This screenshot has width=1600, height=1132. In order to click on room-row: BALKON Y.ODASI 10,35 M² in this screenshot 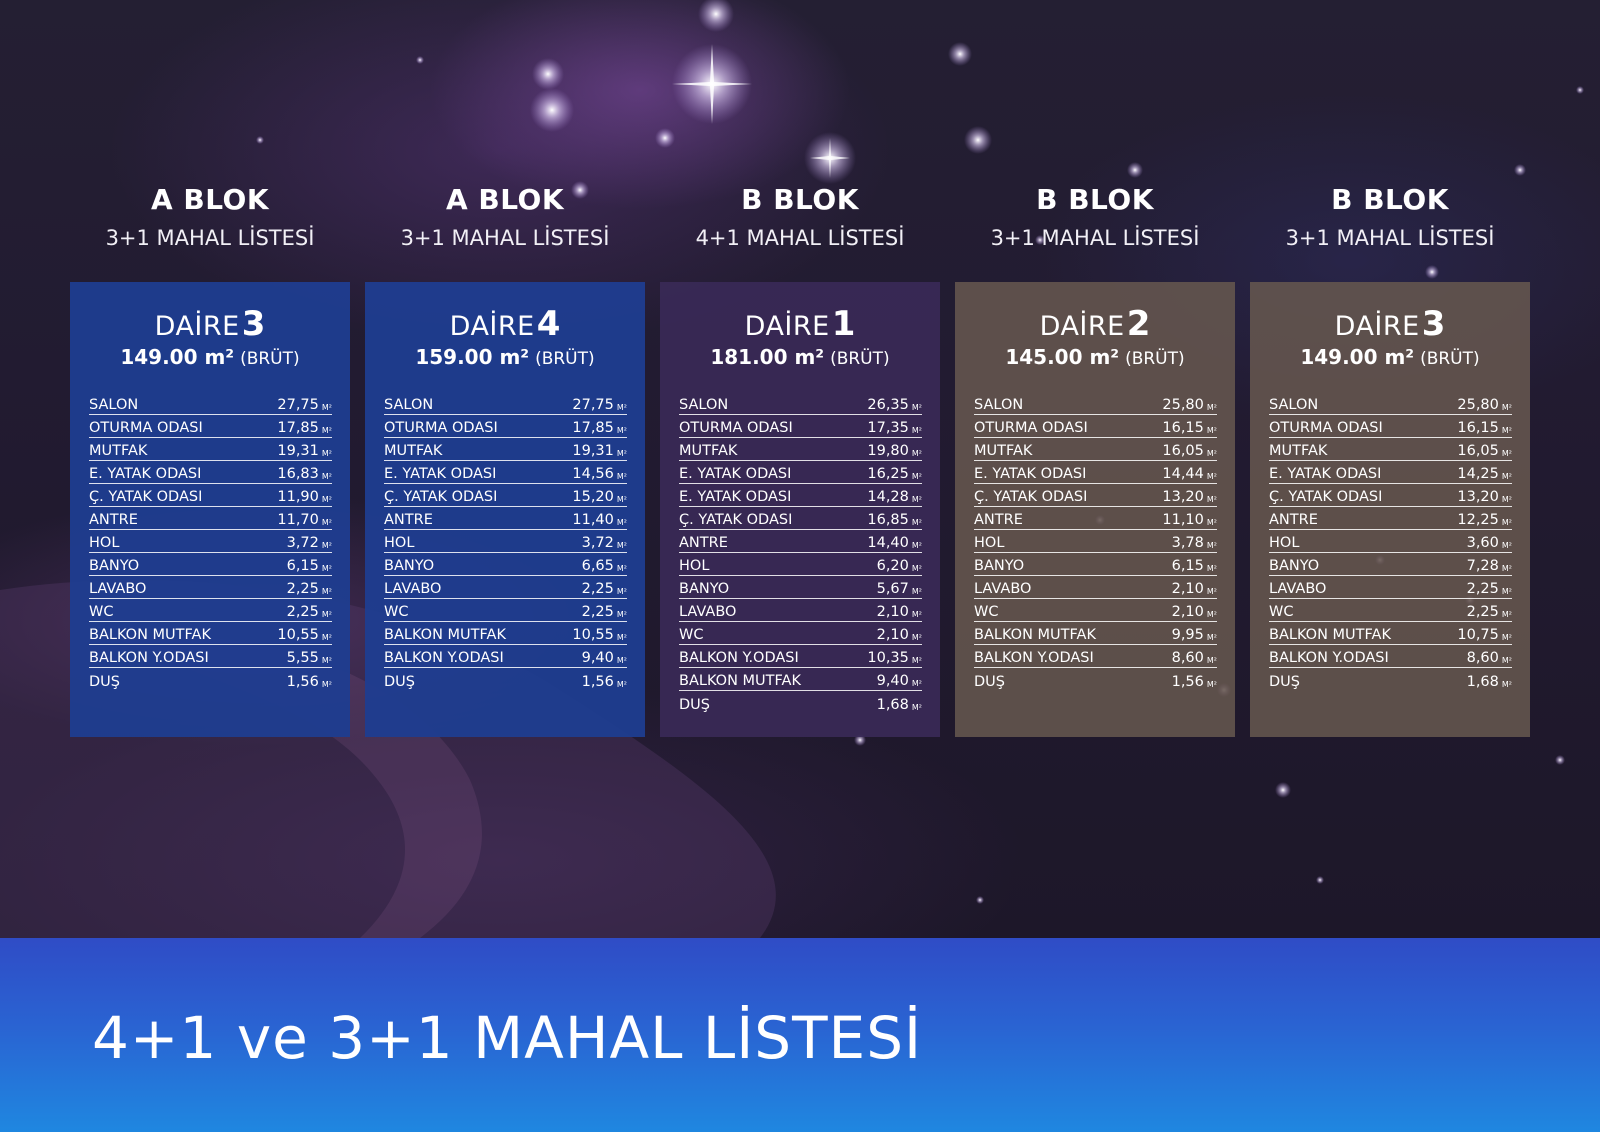, I will do `click(800, 656)`.